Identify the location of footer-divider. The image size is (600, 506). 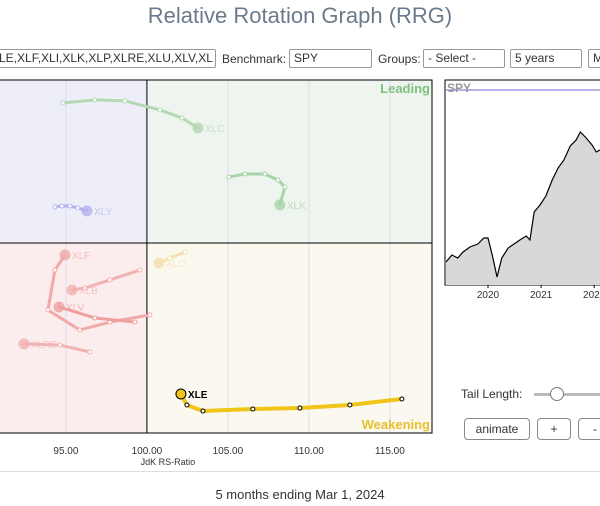
(300, 471).